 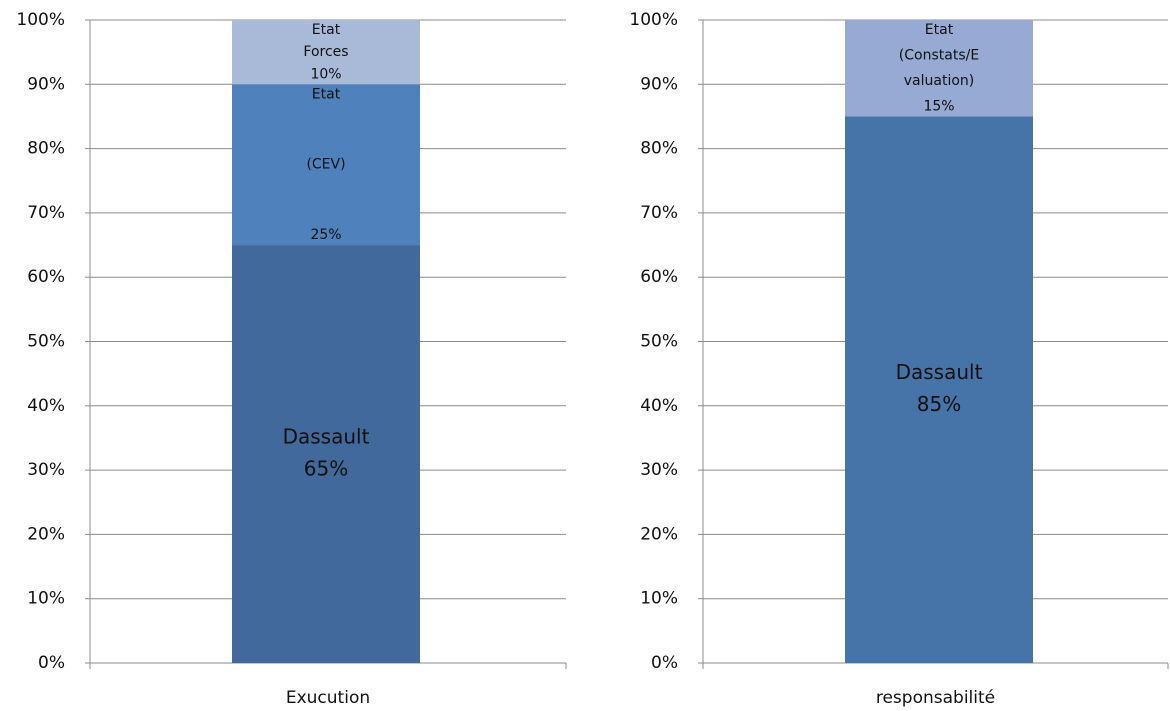 I want to click on series-label: Etat (Constats/E valuation), so click(x=939, y=55).